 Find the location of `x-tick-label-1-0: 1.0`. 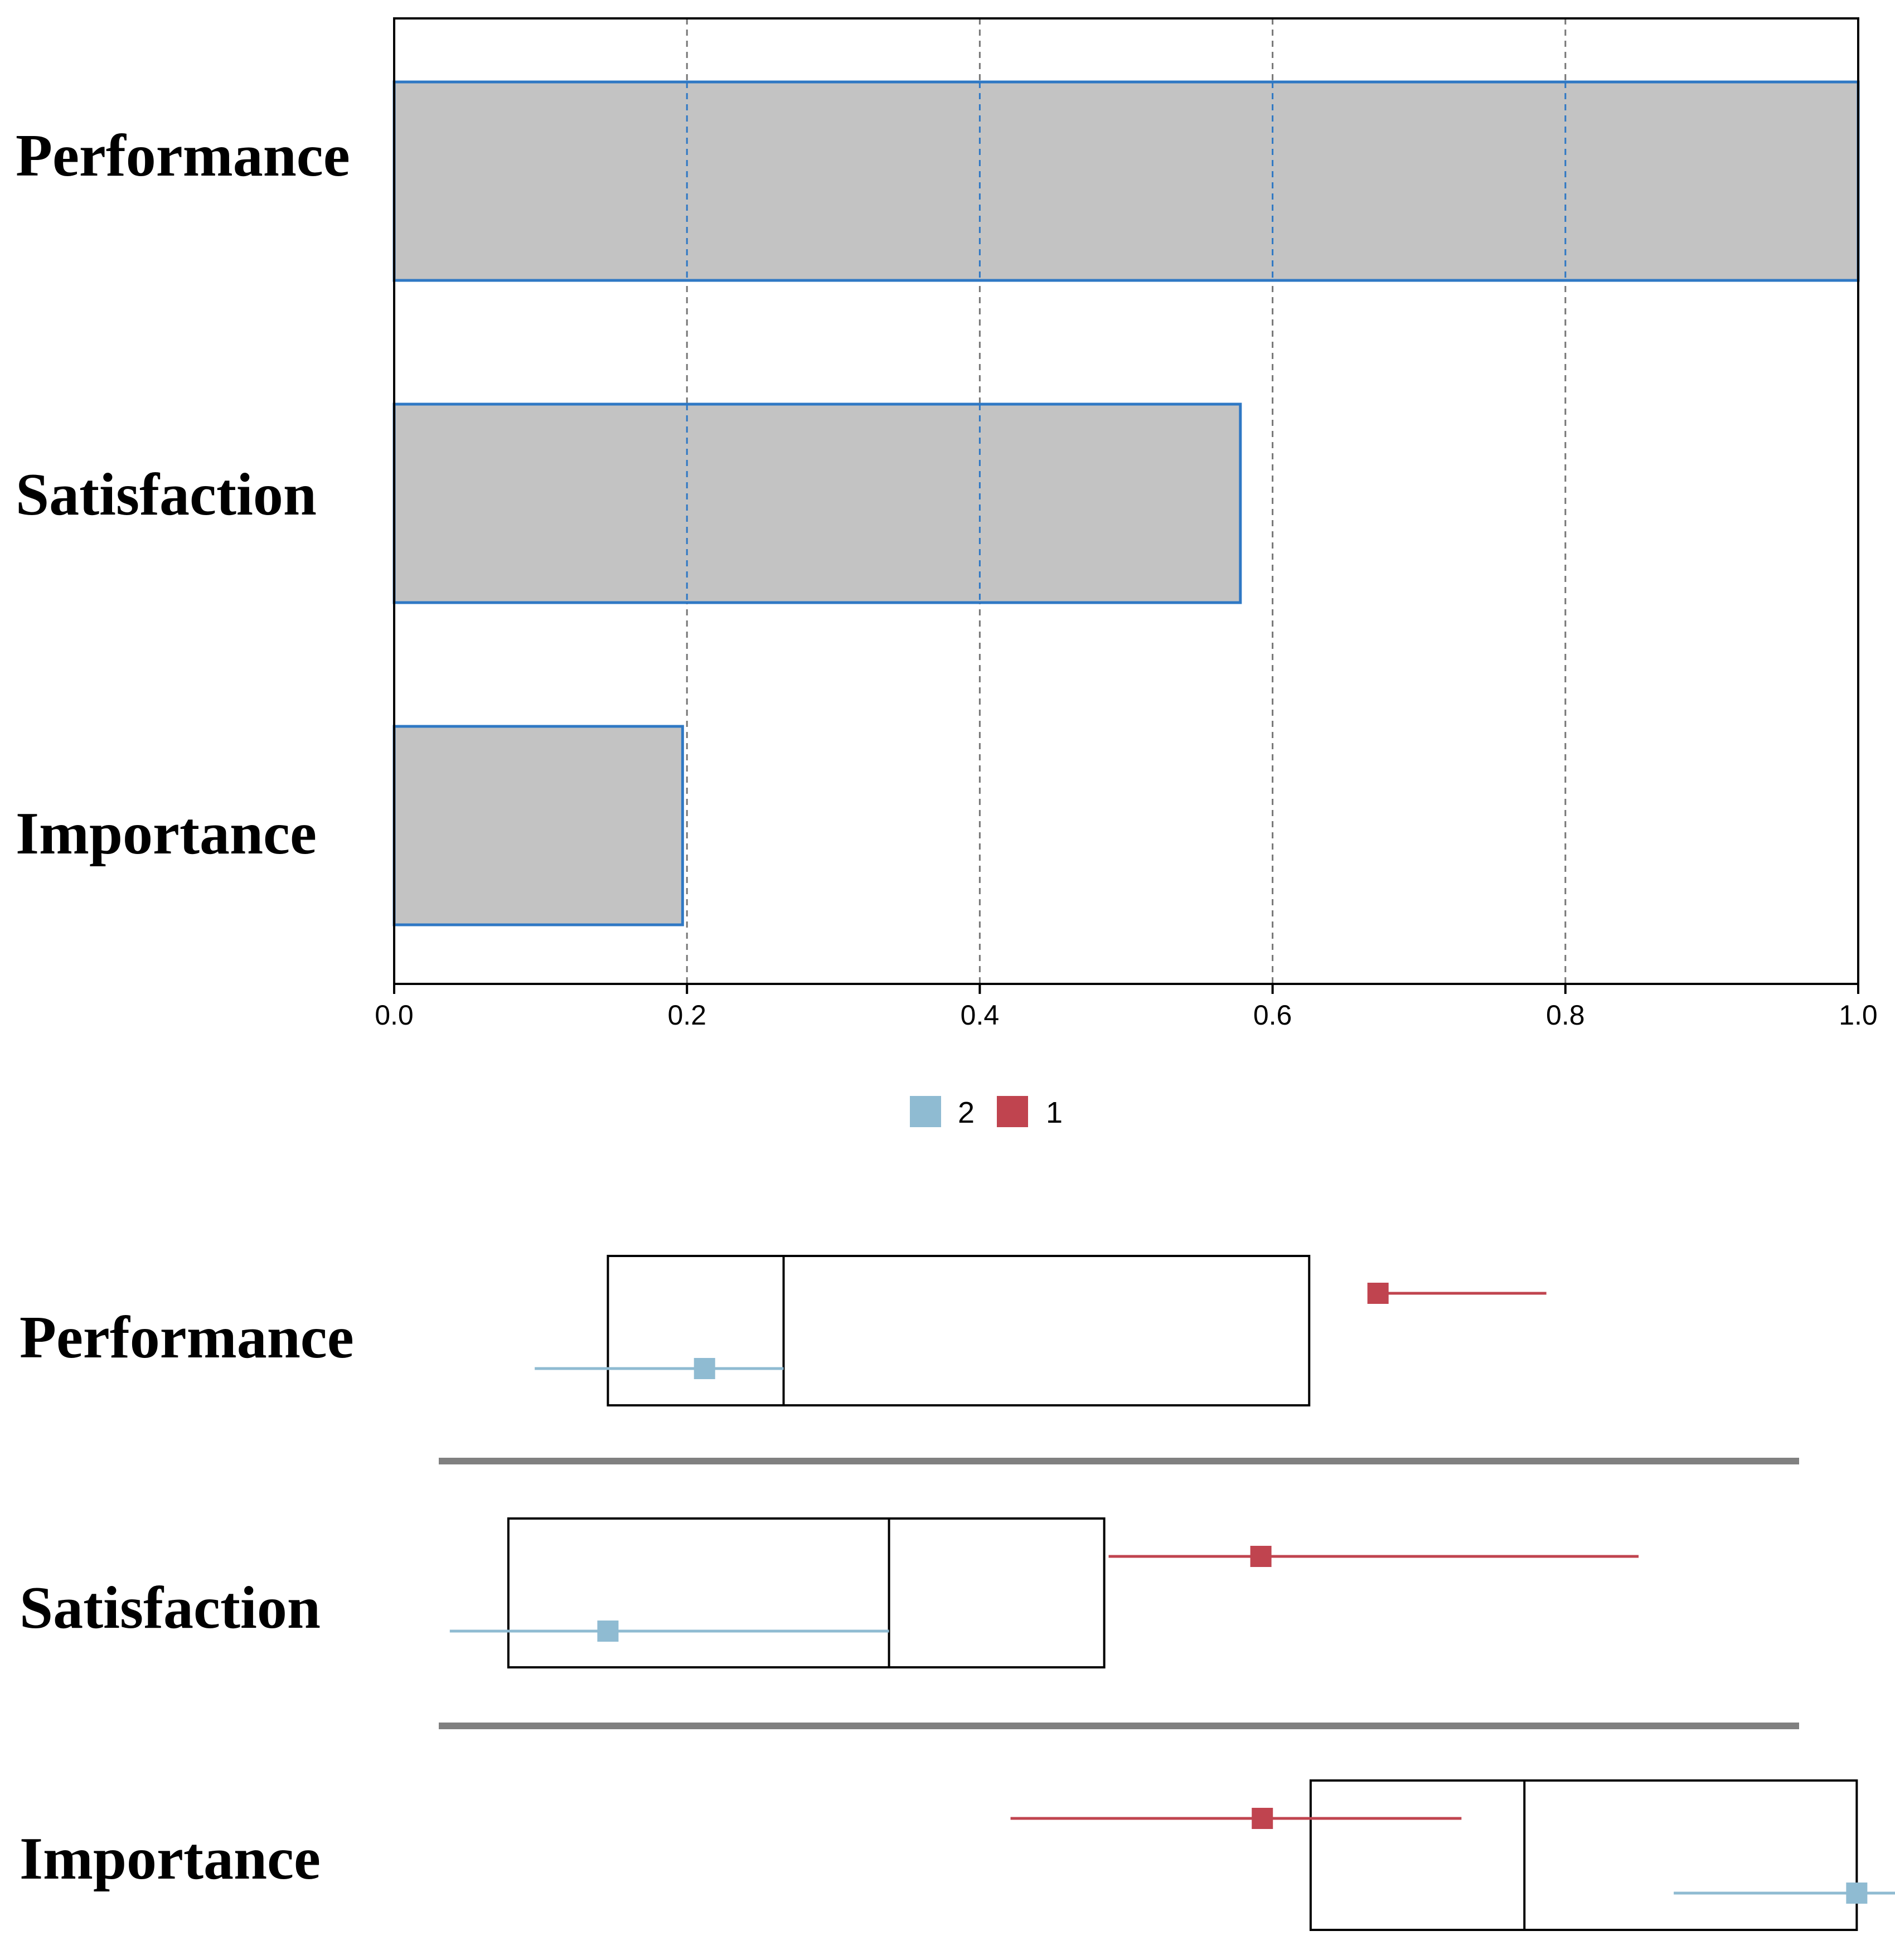

x-tick-label-1-0: 1.0 is located at coordinates (1858, 1015).